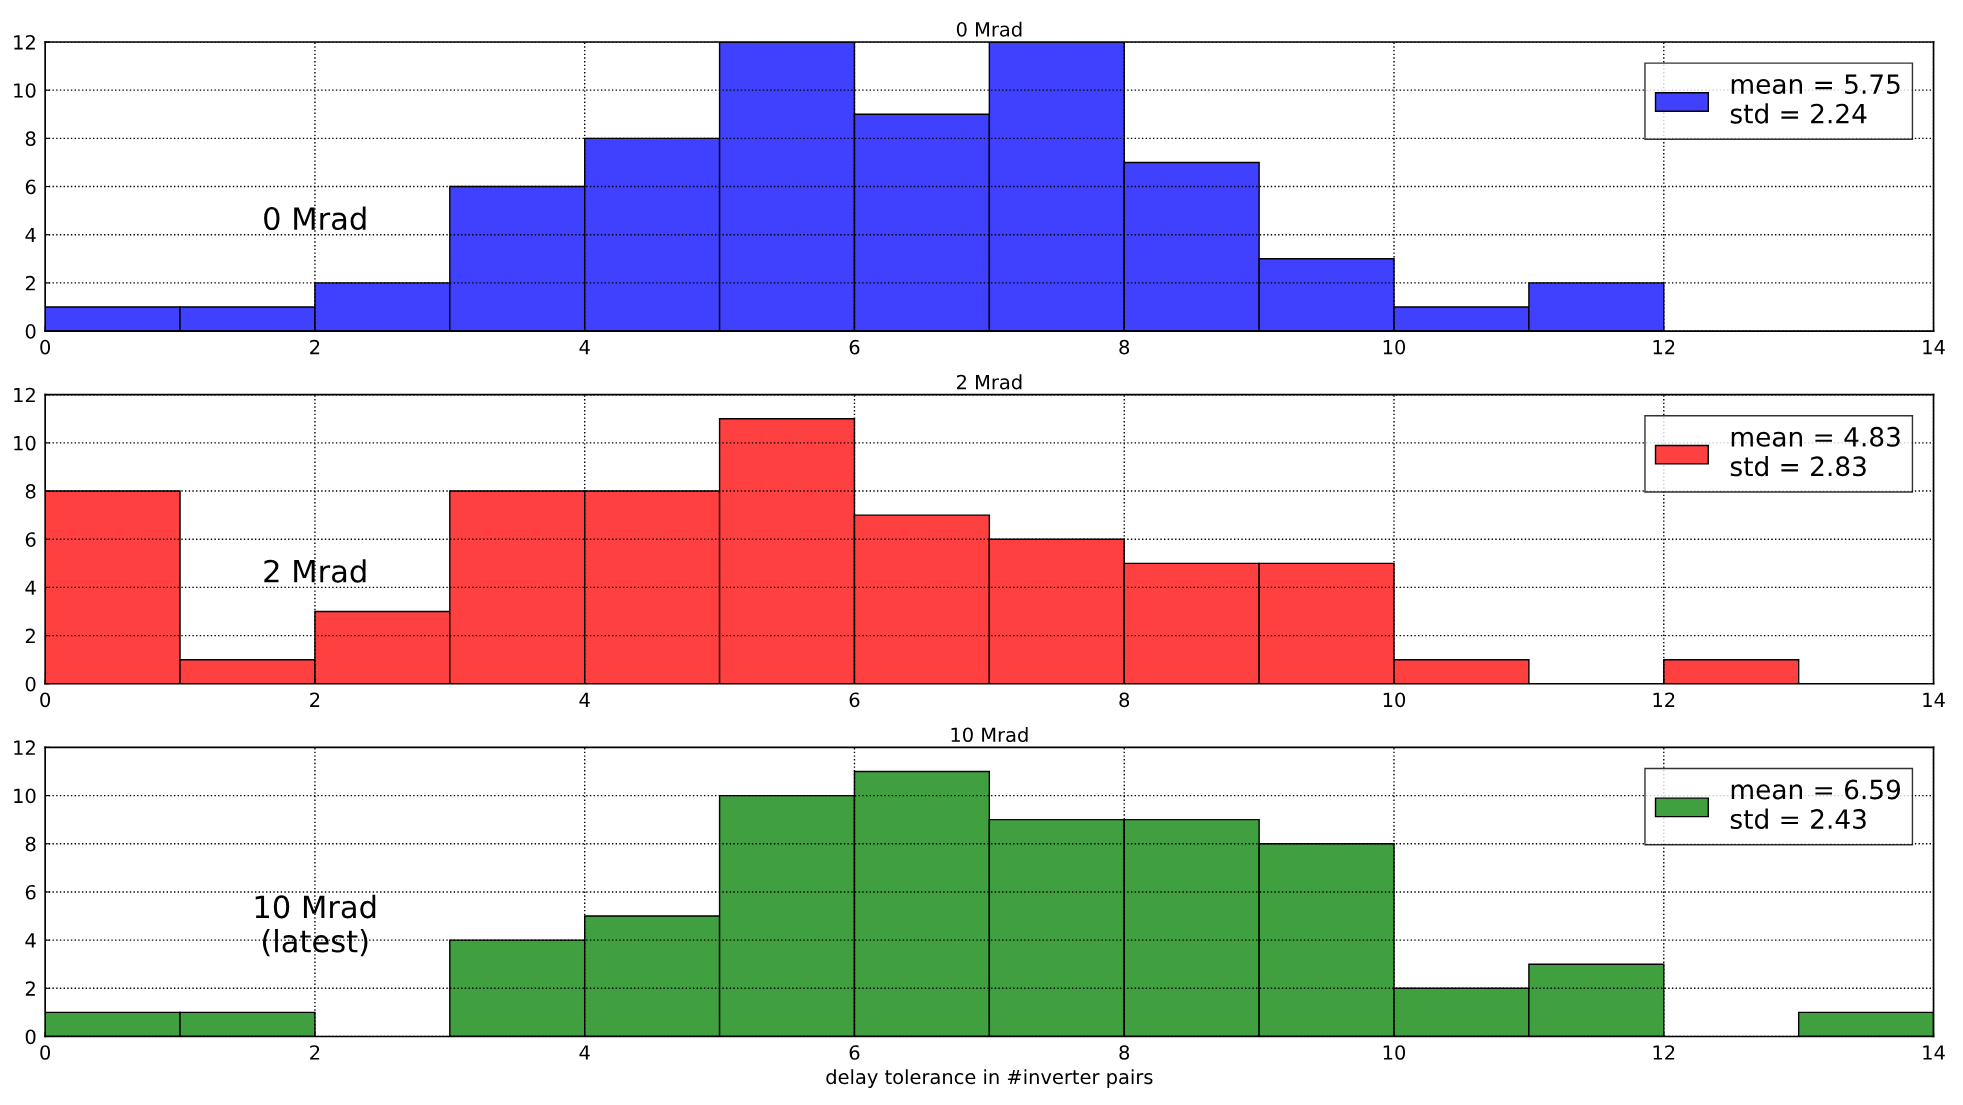 Image resolution: width=1963 pixels, height=1105 pixels. Describe the element at coordinates (1815, 451) in the screenshot. I see `legend-label: mean = 4.83 std = 2.83` at that location.